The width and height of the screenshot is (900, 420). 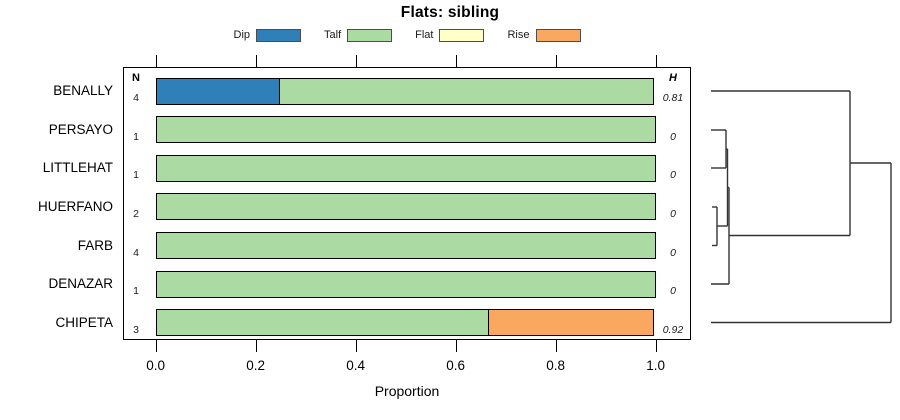 I want to click on n-value: 2, so click(x=136, y=213).